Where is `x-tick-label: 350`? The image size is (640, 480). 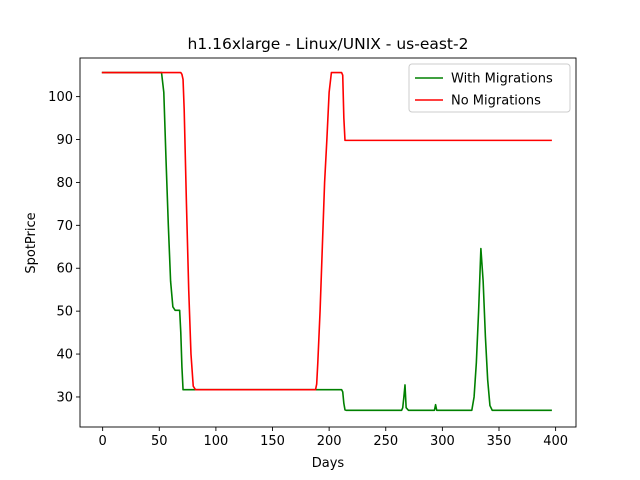 x-tick-label: 350 is located at coordinates (499, 441).